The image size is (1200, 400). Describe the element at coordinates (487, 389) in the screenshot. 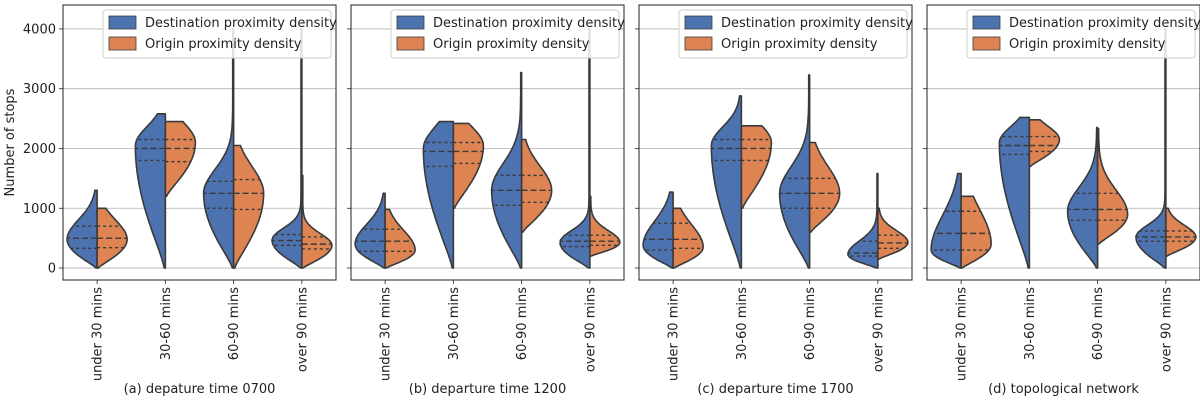

I see `x-axis-label: (b) departure time 1200` at that location.